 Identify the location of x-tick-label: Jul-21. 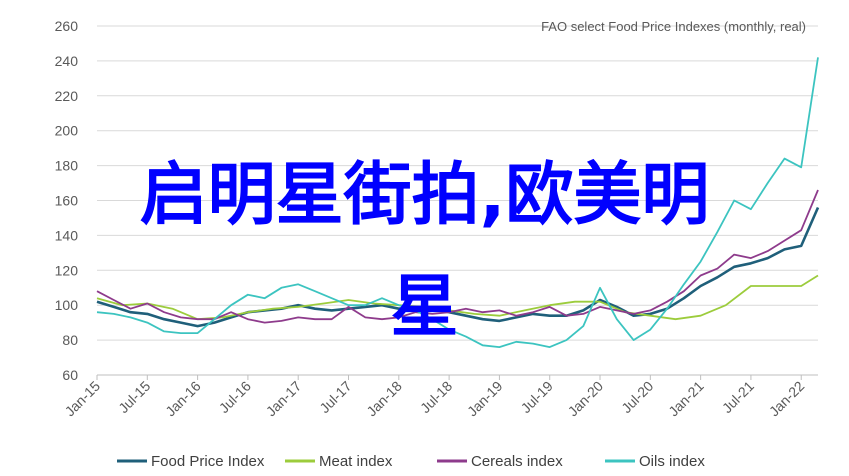
(738, 397).